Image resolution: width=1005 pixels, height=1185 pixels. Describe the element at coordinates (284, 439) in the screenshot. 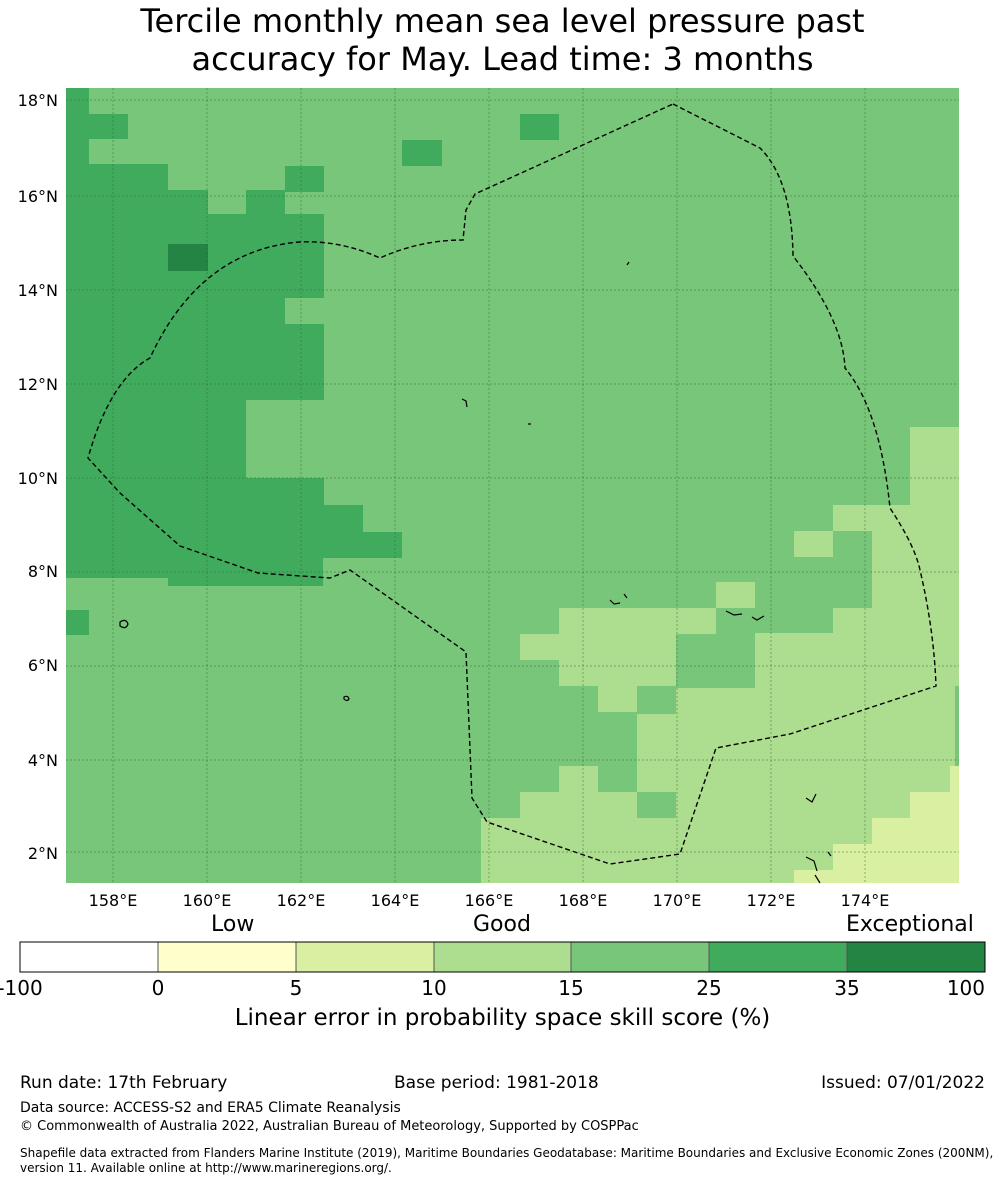

I see `cell-light-pocket` at that location.